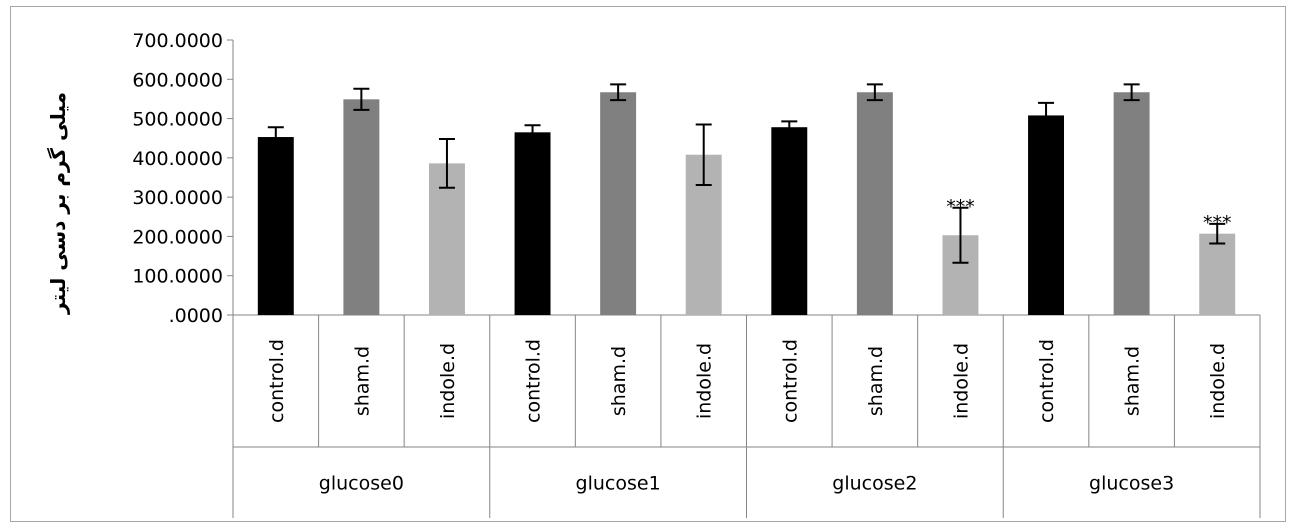 The image size is (1290, 529). What do you see at coordinates (1131, 484) in the screenshot?
I see `group-label: glucose3` at bounding box center [1131, 484].